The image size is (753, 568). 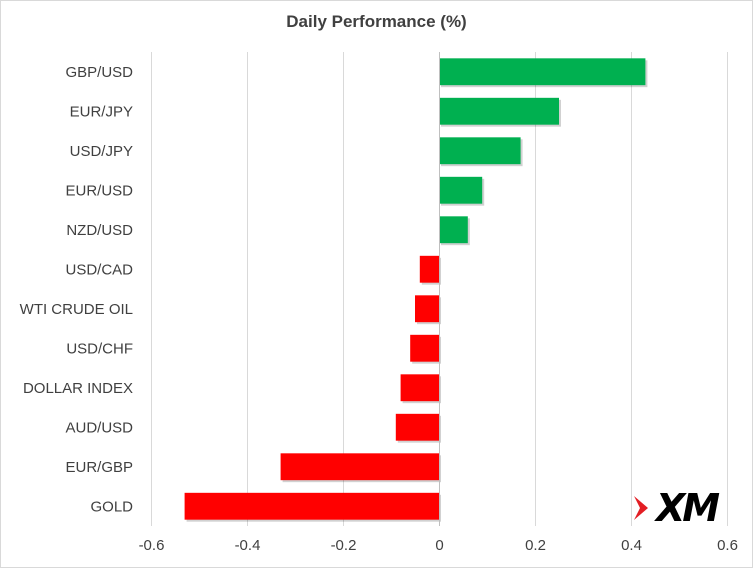 I want to click on bar-usd-jpy, so click(x=480, y=151).